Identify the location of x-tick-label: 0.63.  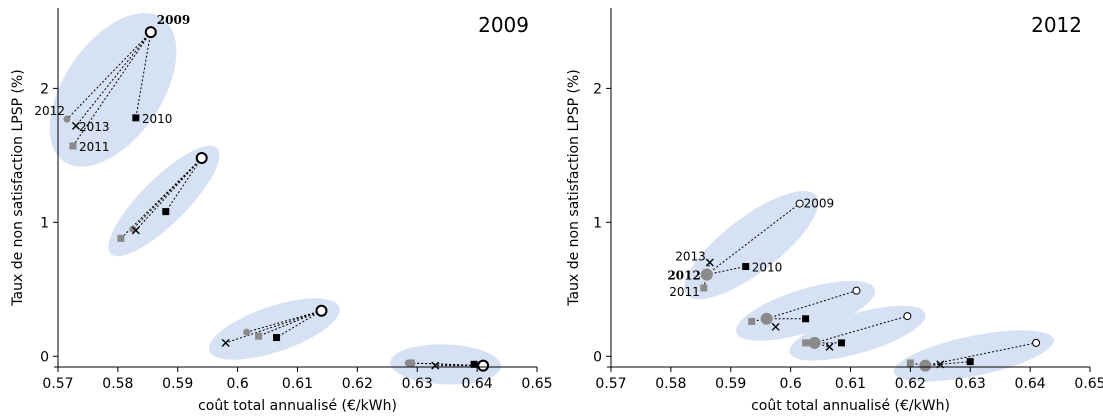
(970, 384).